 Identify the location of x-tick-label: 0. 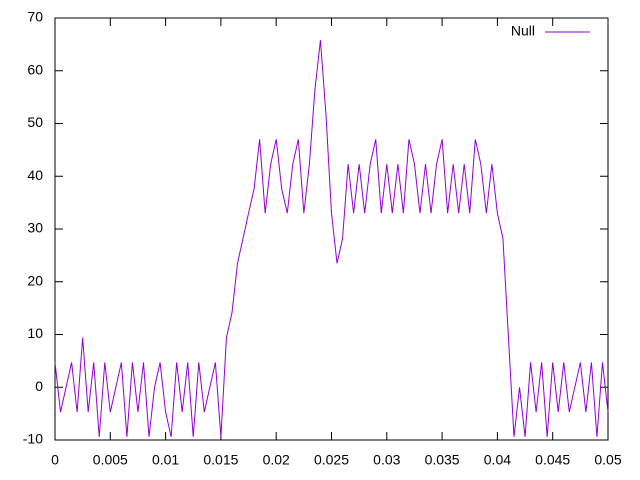
(55, 460).